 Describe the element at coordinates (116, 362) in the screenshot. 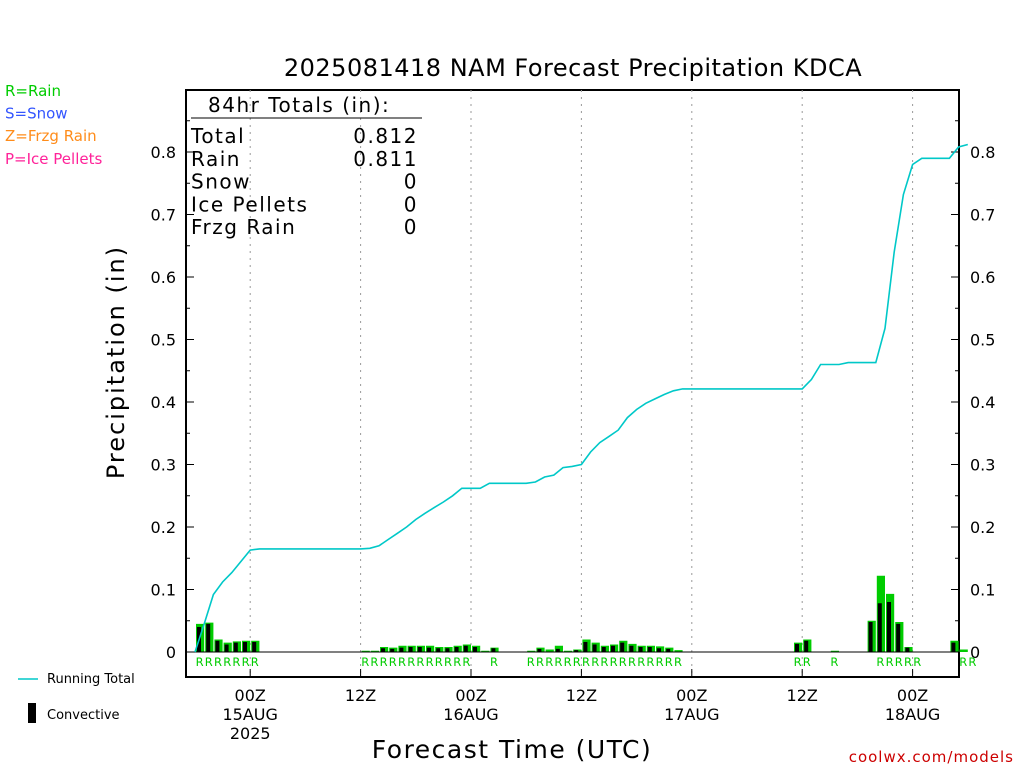

I see `y-axis-label: Precipitation (in)` at that location.